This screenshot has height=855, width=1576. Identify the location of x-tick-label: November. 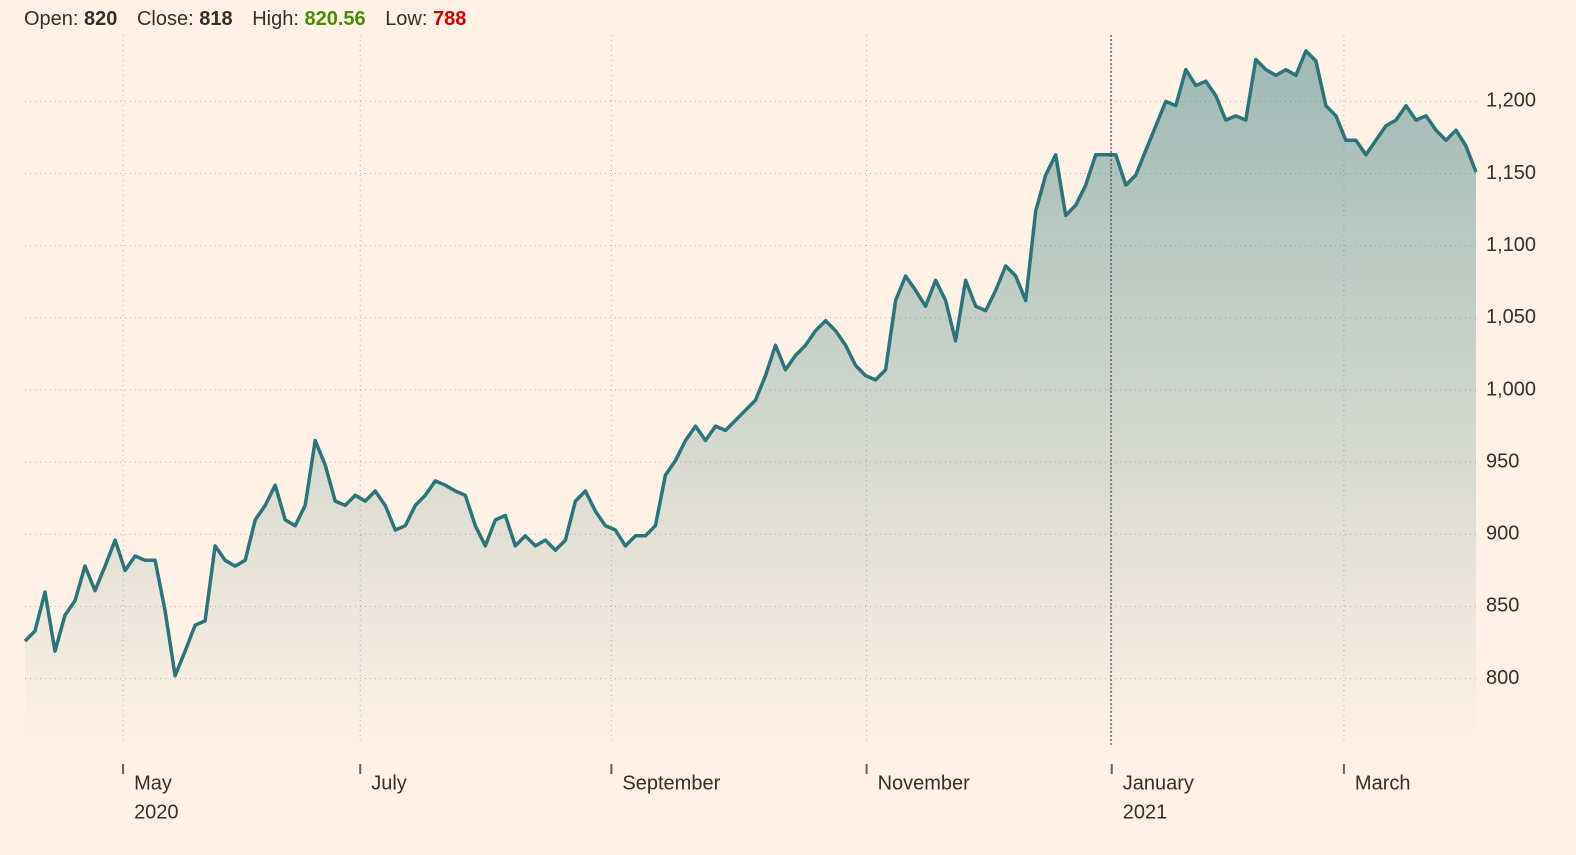
(924, 783).